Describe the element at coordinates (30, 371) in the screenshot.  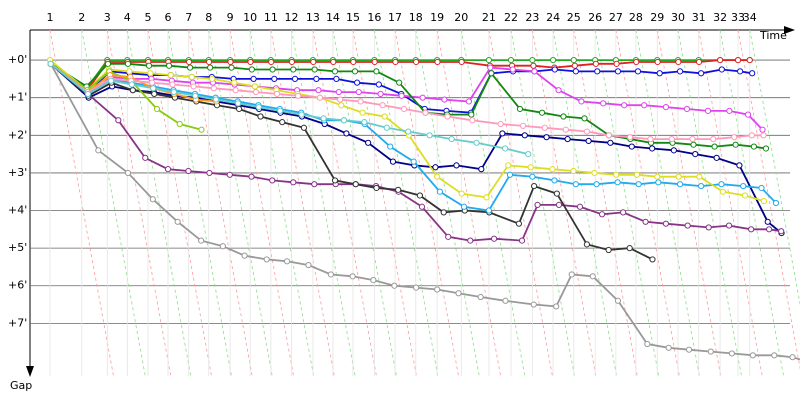
I see `y-axis-arrow` at that location.